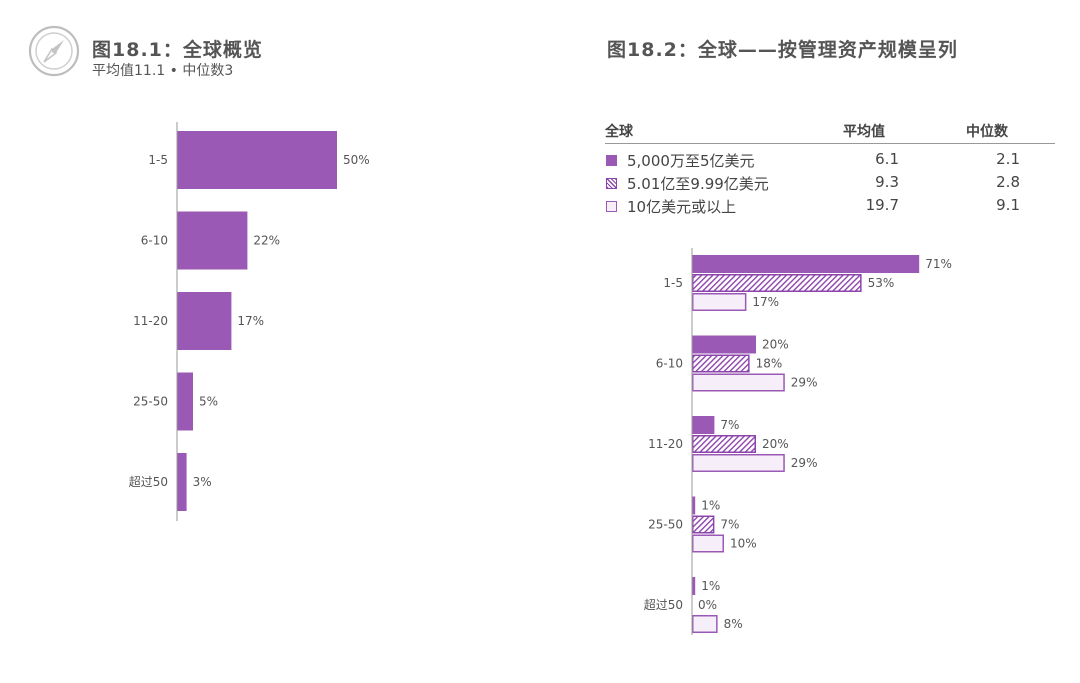 The height and width of the screenshot is (683, 1080). Describe the element at coordinates (208, 402) in the screenshot. I see `data-label: 5%` at that location.